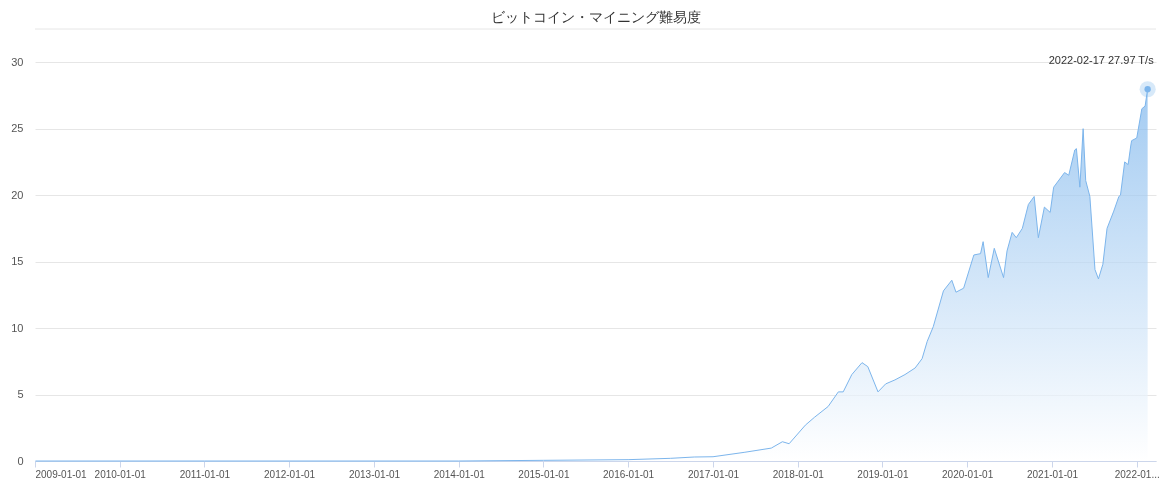 The height and width of the screenshot is (485, 1173). What do you see at coordinates (17, 194) in the screenshot?
I see `y-tick-label: 20` at bounding box center [17, 194].